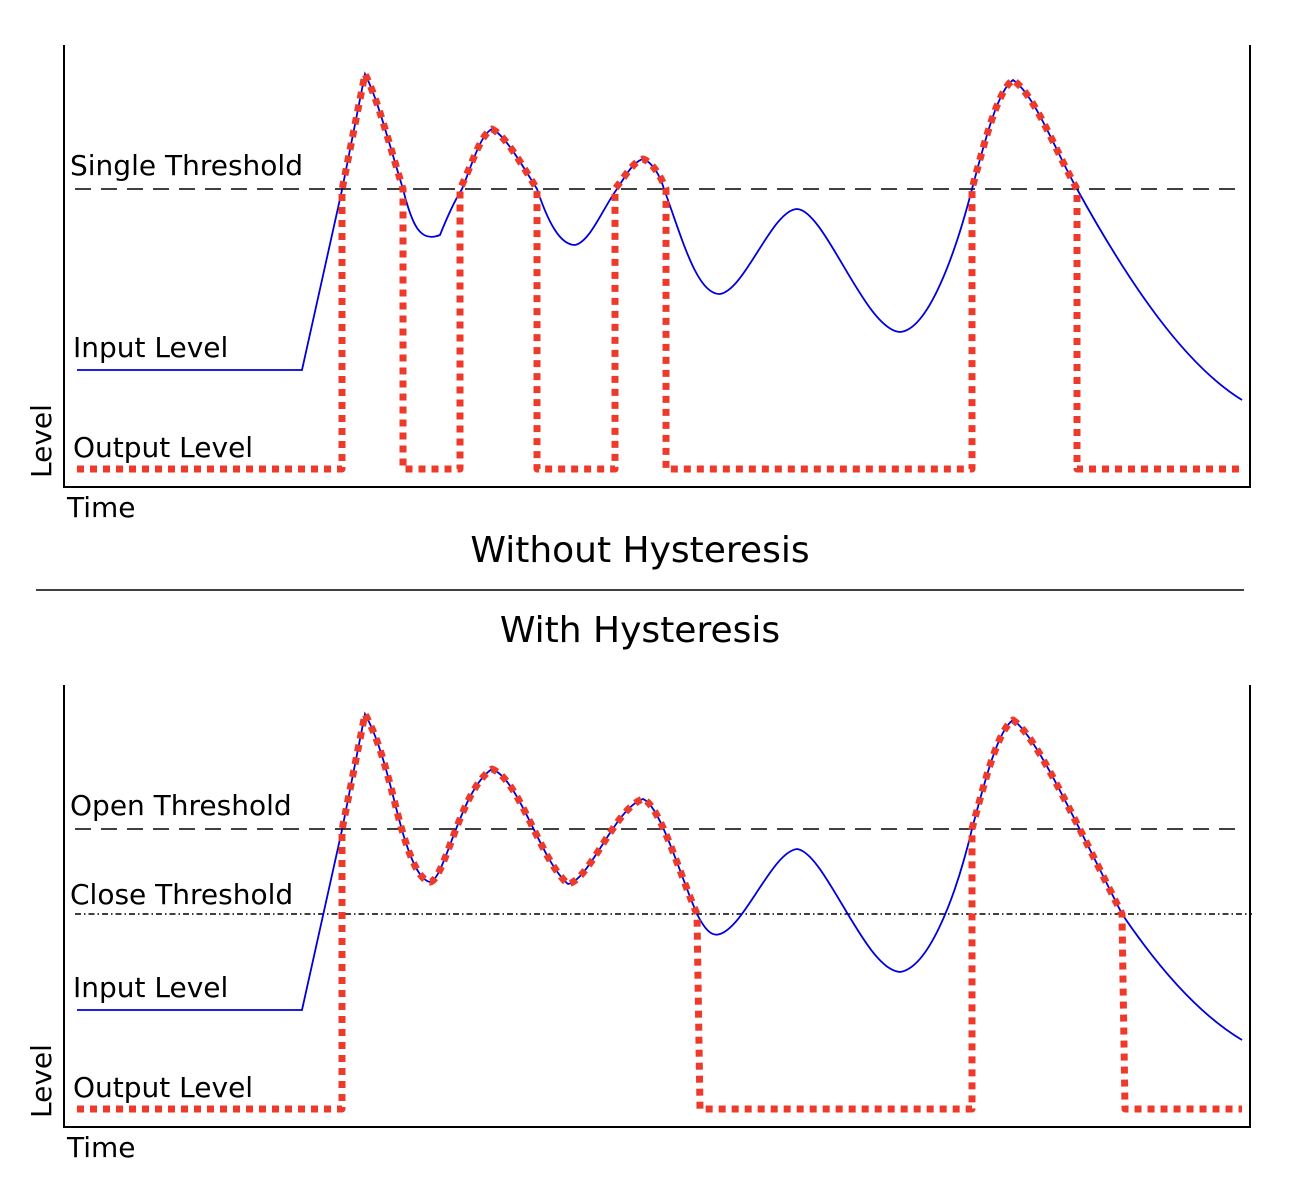 The width and height of the screenshot is (1292, 1184). I want to click on top-output-level-label: Output Level, so click(163, 447).